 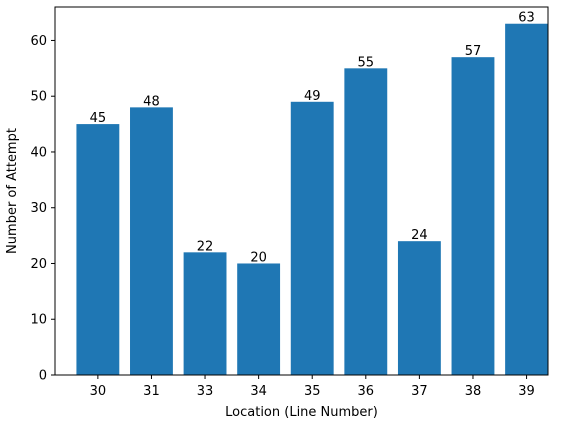 I want to click on value-label-37: 24, so click(x=419, y=235).